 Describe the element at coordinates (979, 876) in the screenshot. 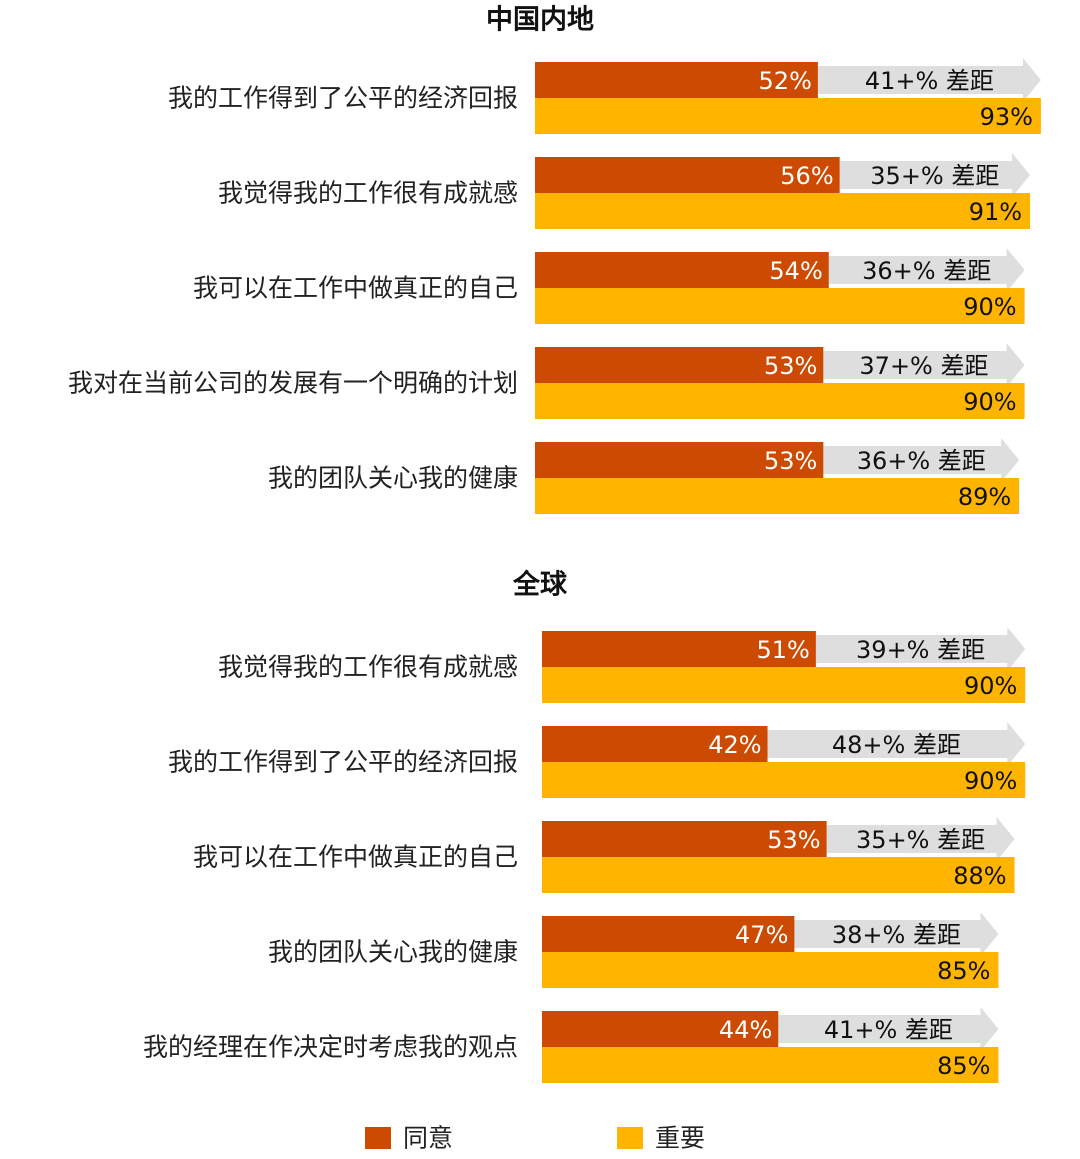

I see `data-label-important: 88%` at that location.